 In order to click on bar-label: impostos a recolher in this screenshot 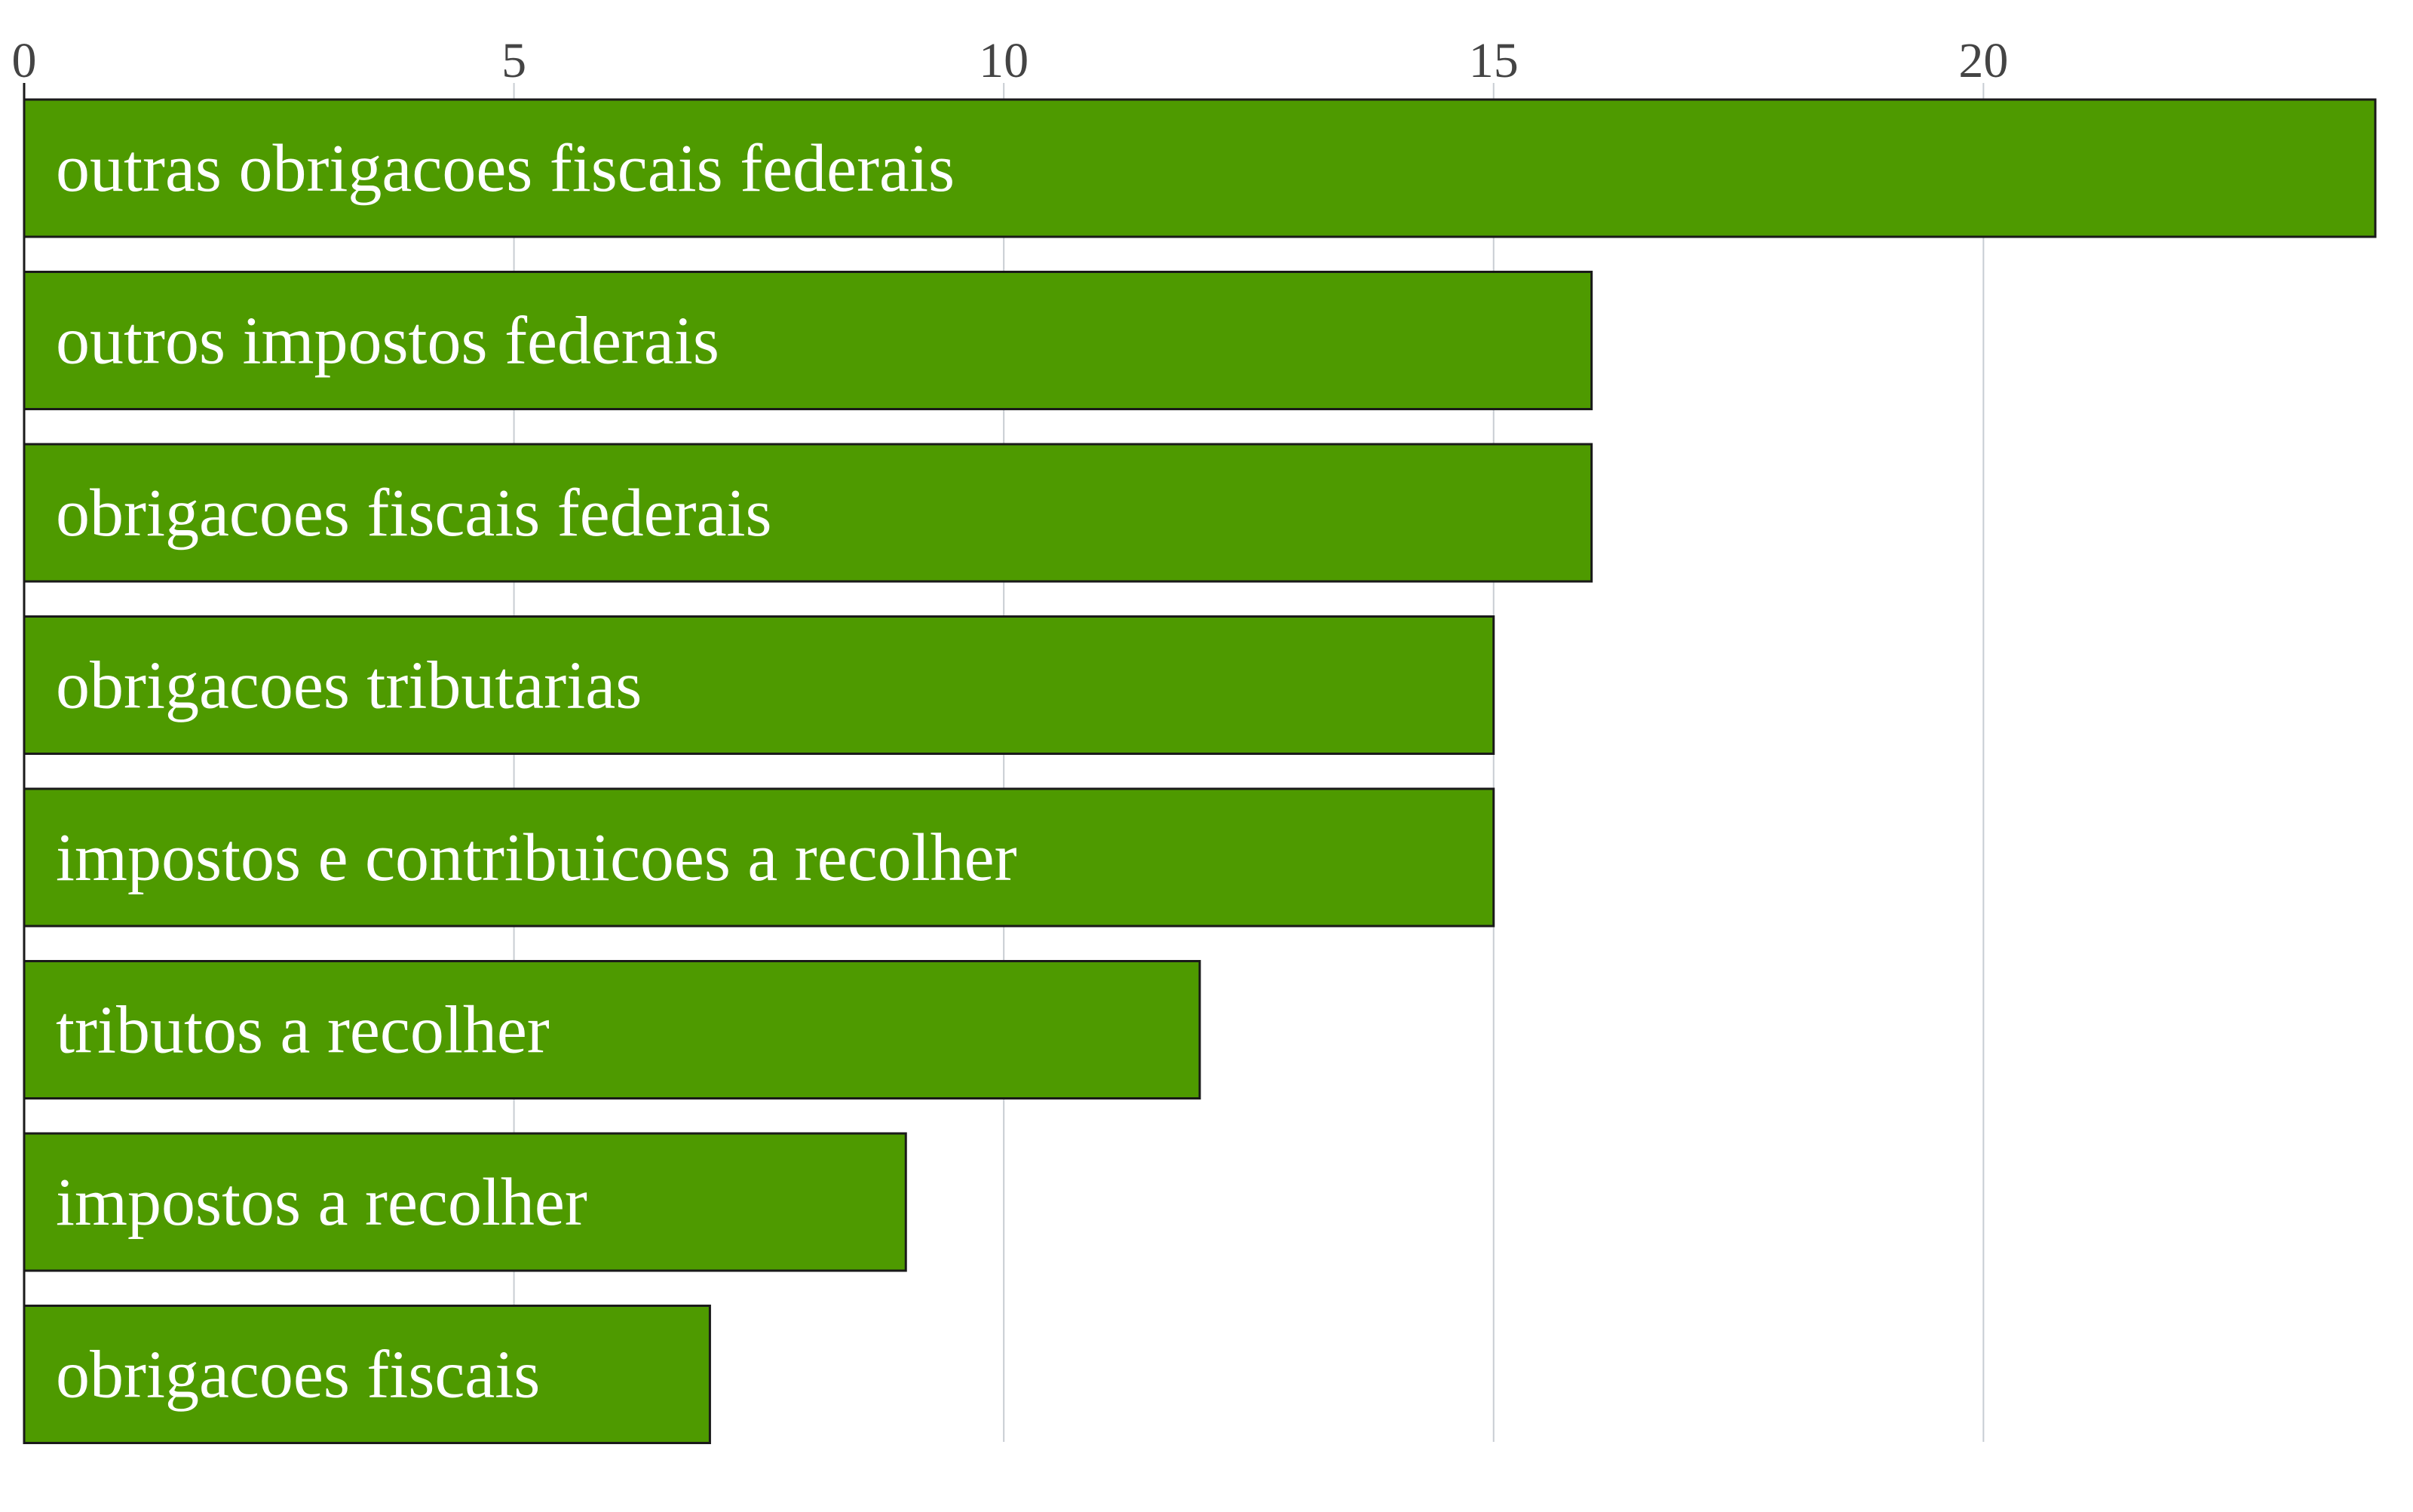, I will do `click(321, 1202)`.